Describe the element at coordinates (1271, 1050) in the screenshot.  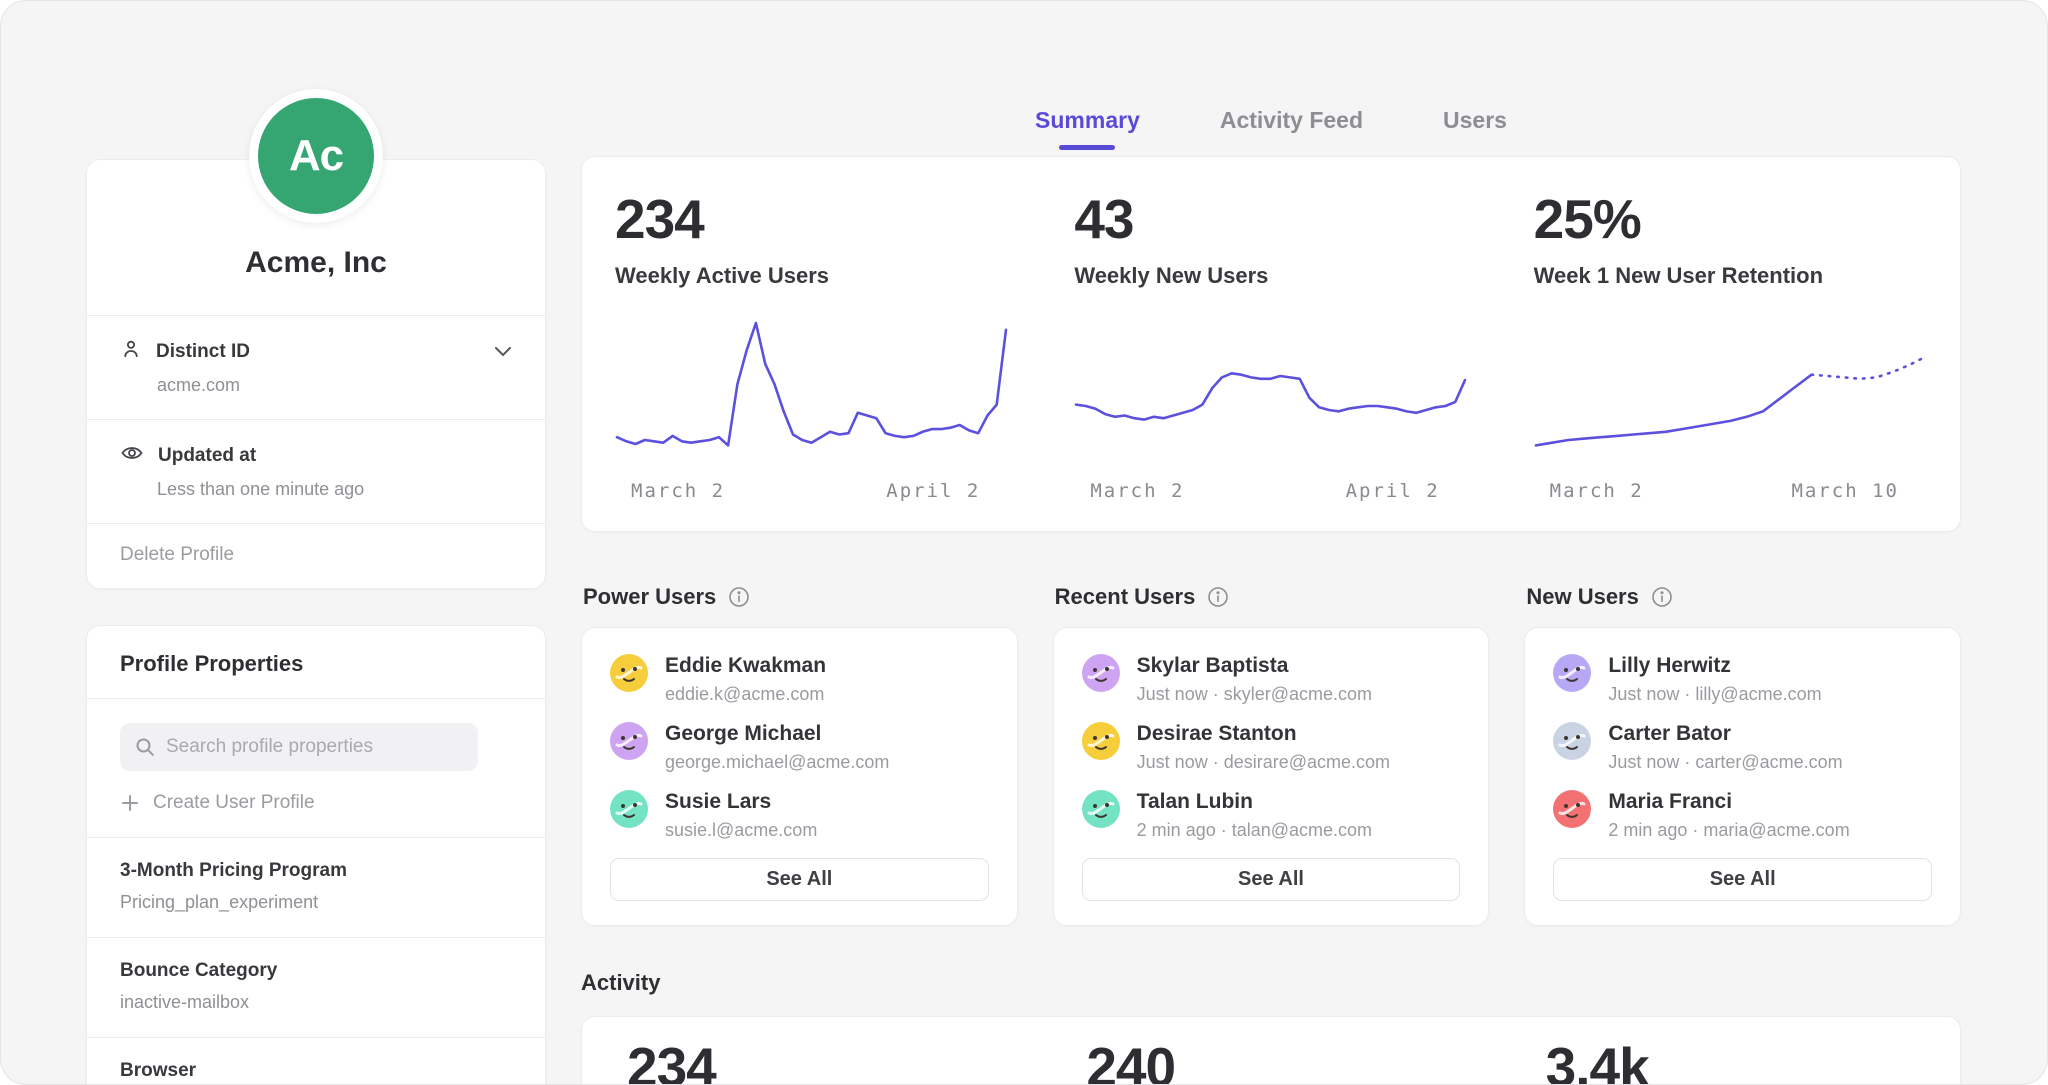
I see `activity-card: 234 240 3.4k` at that location.